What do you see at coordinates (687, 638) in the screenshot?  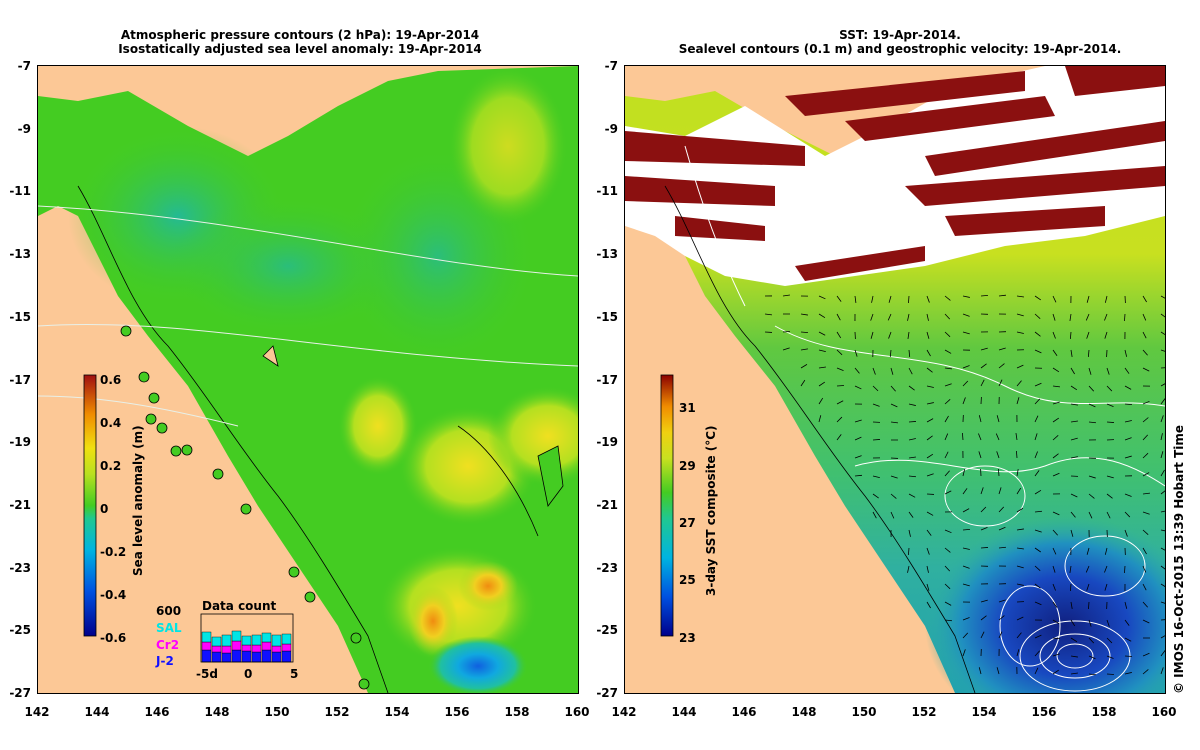 I see `sst-cbar-tick: 23` at bounding box center [687, 638].